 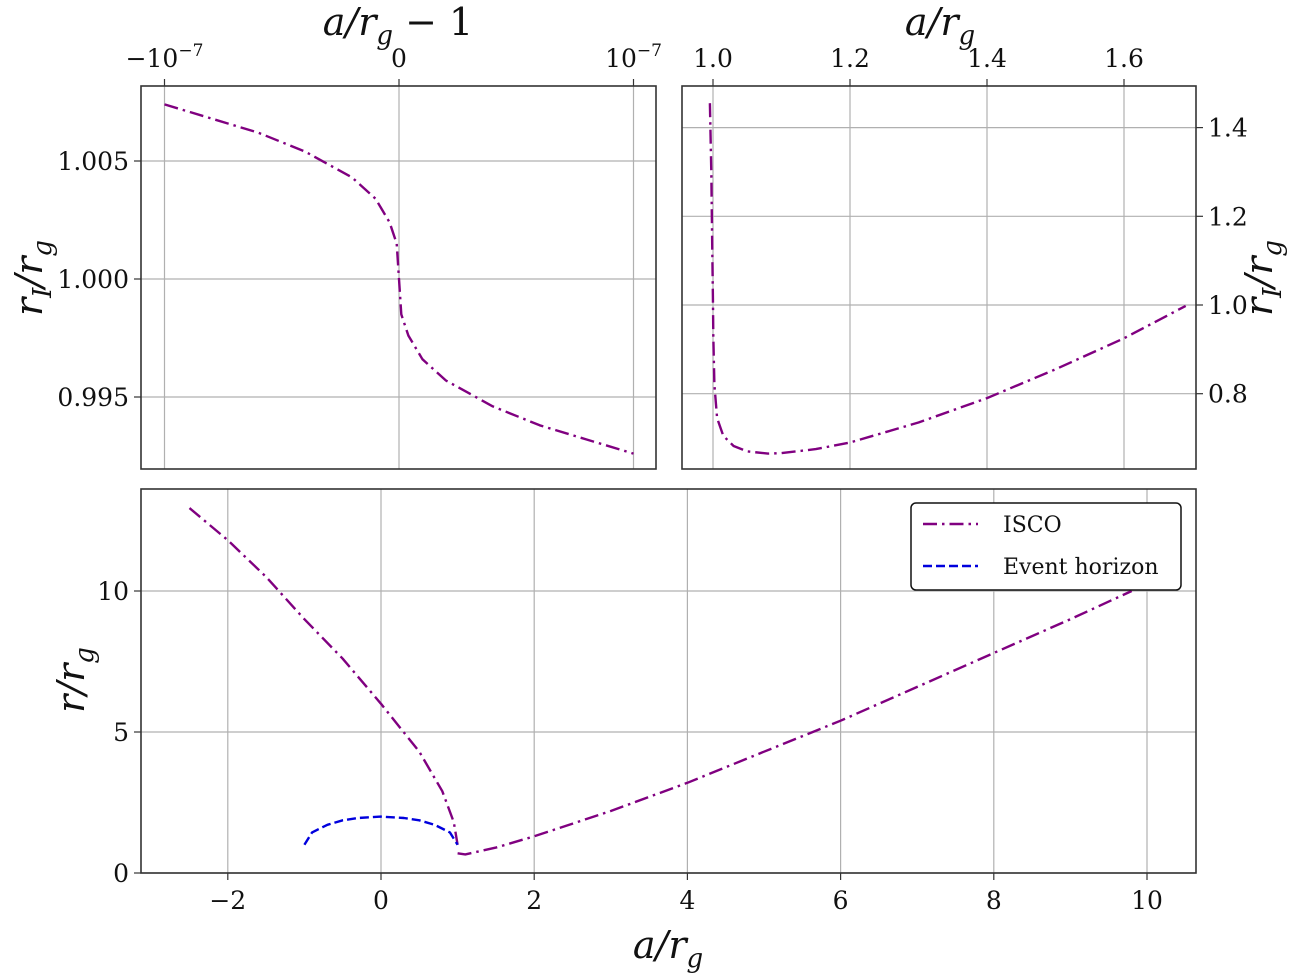 I want to click on x-tick-label: 1.6, so click(x=1124, y=58).